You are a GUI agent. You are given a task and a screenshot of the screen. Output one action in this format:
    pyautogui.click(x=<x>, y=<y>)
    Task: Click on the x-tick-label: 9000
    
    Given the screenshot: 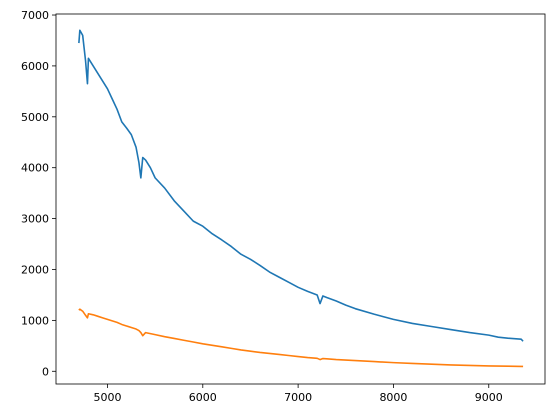 What is the action you would take?
    pyautogui.click(x=489, y=397)
    